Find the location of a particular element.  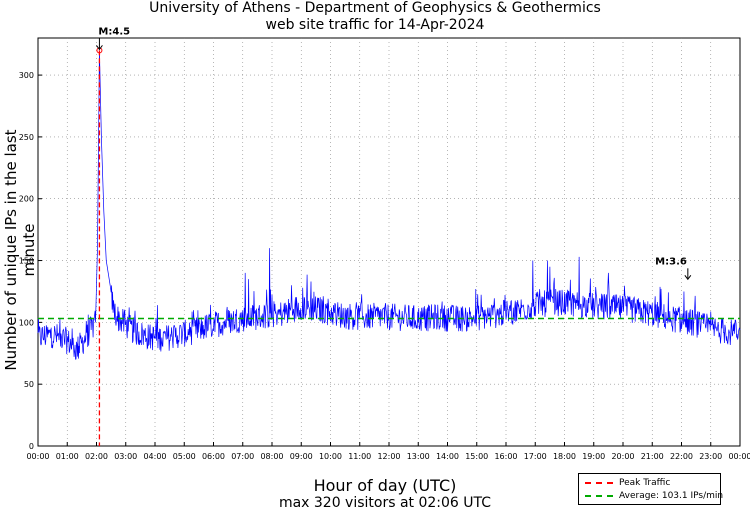

x-tick-label: 11:00 is located at coordinates (359, 456).